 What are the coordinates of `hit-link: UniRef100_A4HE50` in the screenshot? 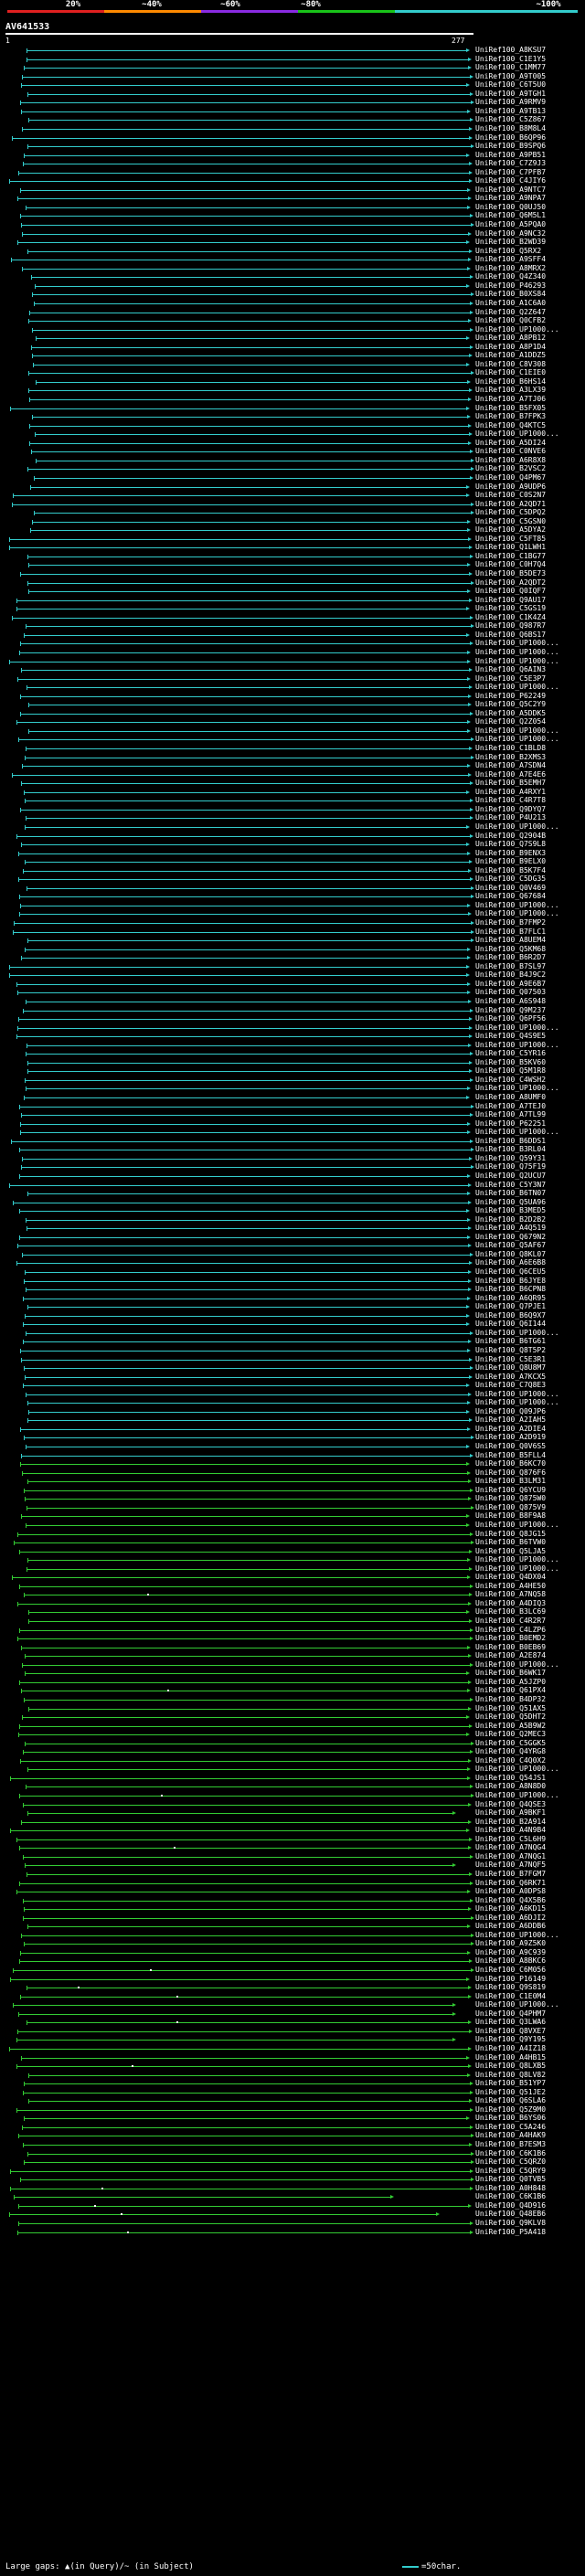 It's located at (511, 1585).